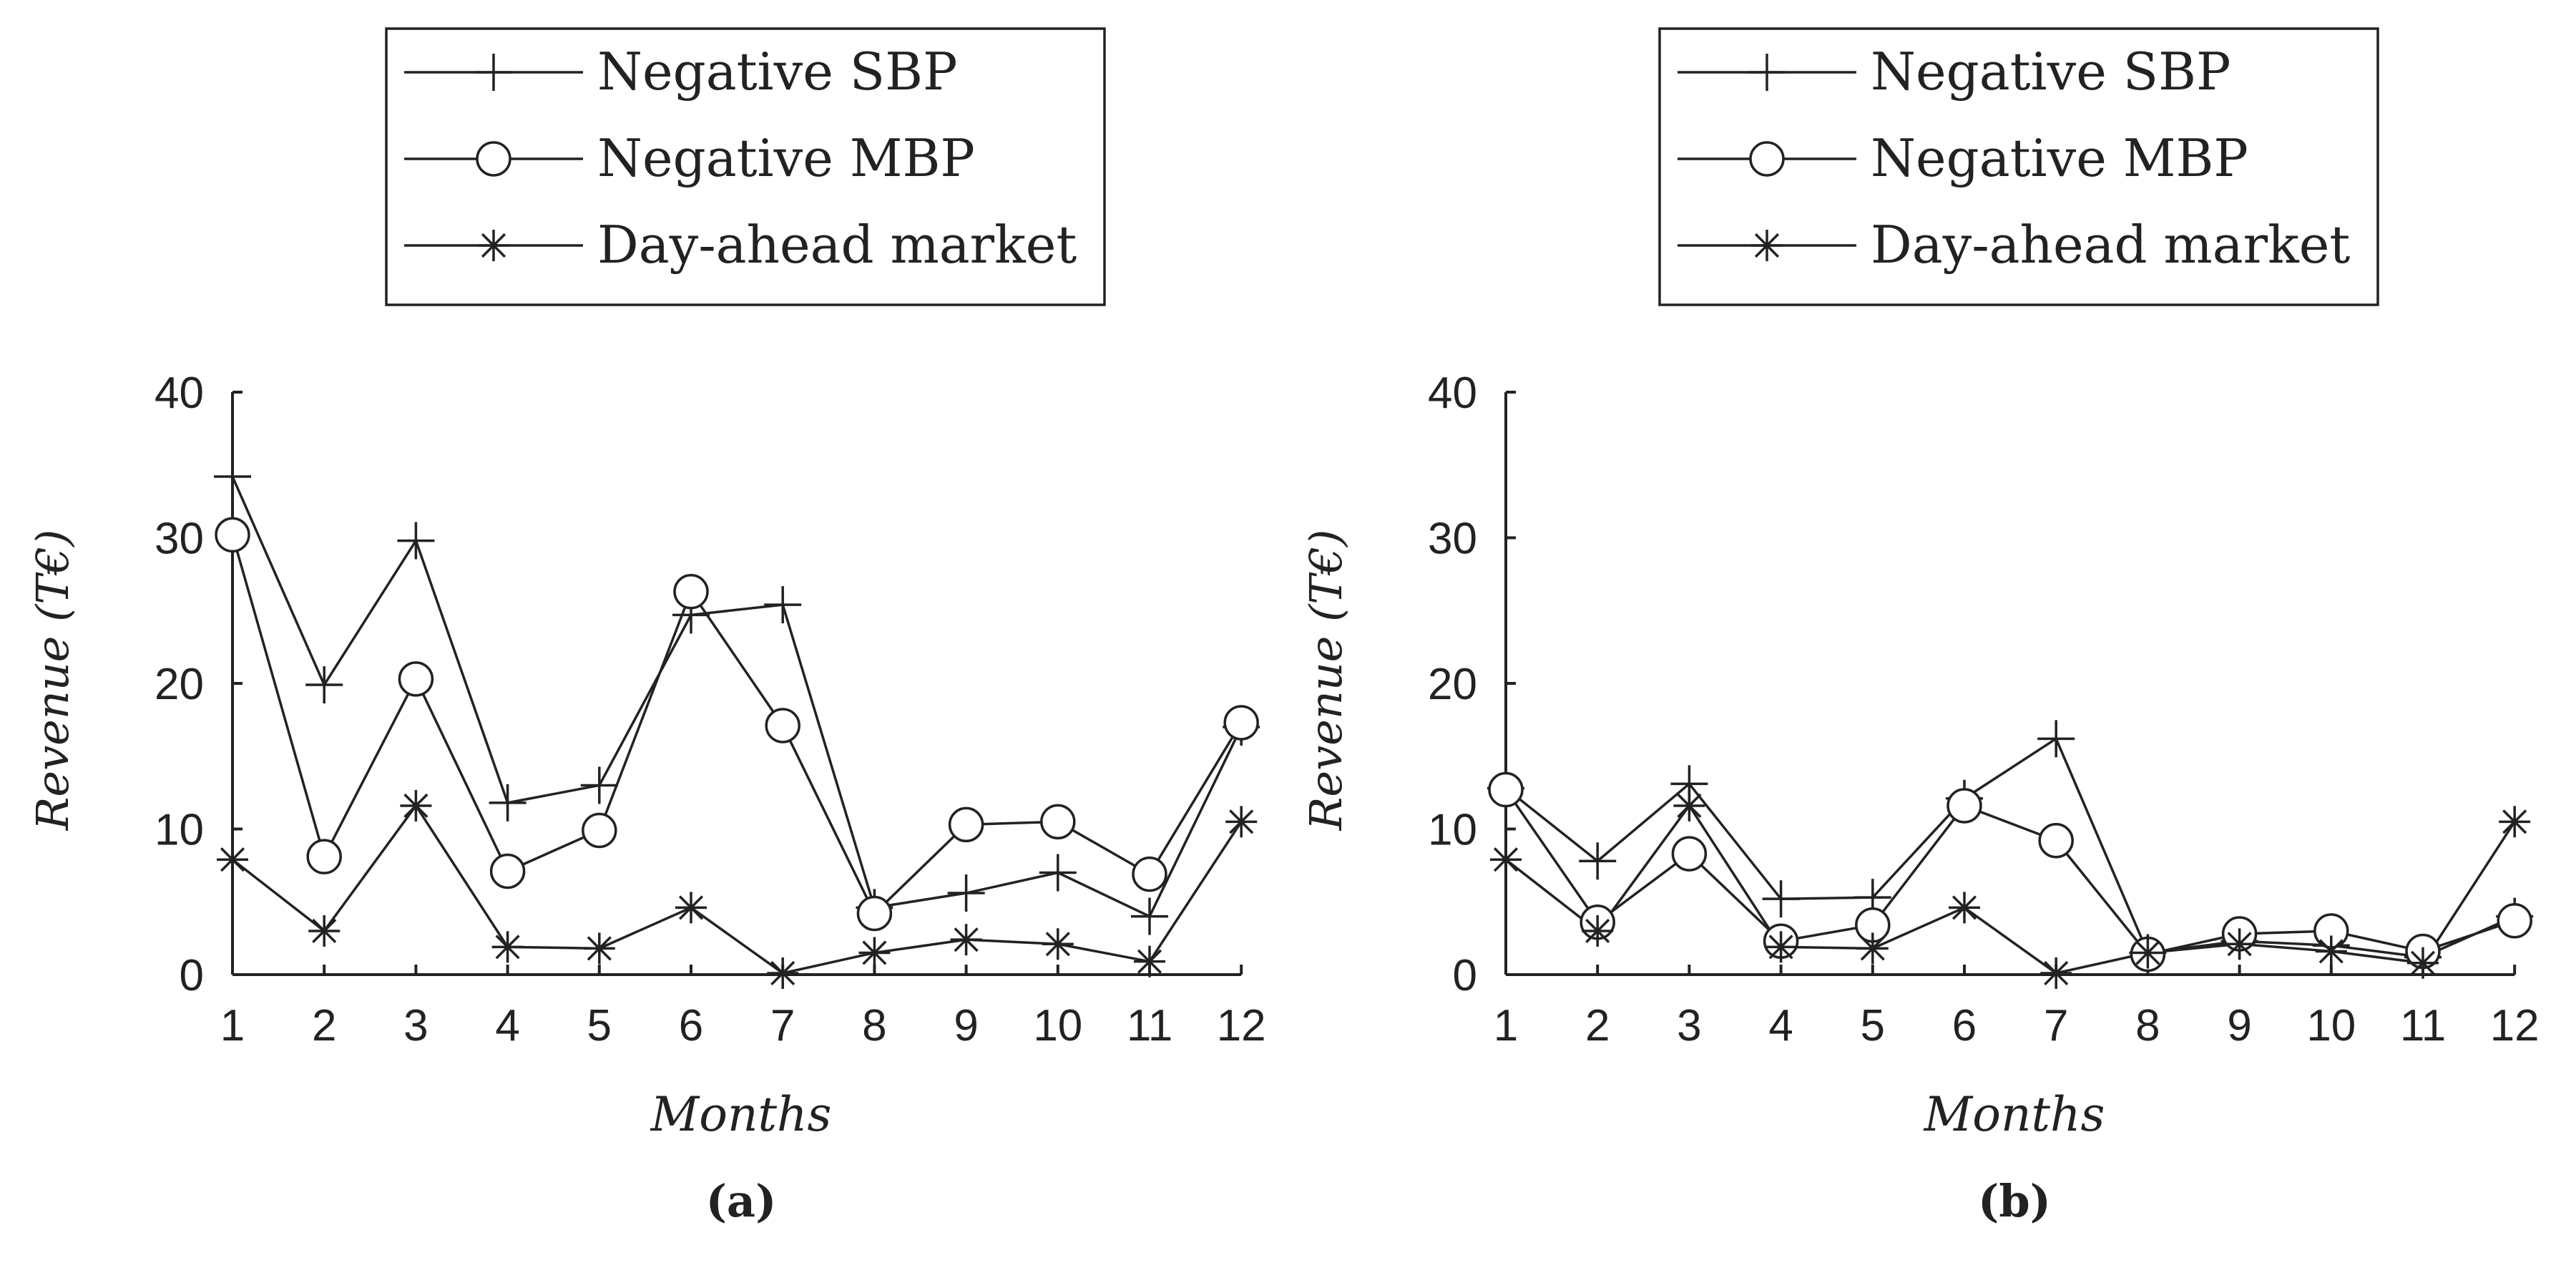 This screenshot has width=2576, height=1263. What do you see at coordinates (2015, 1201) in the screenshot?
I see `panel-label: (b)` at bounding box center [2015, 1201].